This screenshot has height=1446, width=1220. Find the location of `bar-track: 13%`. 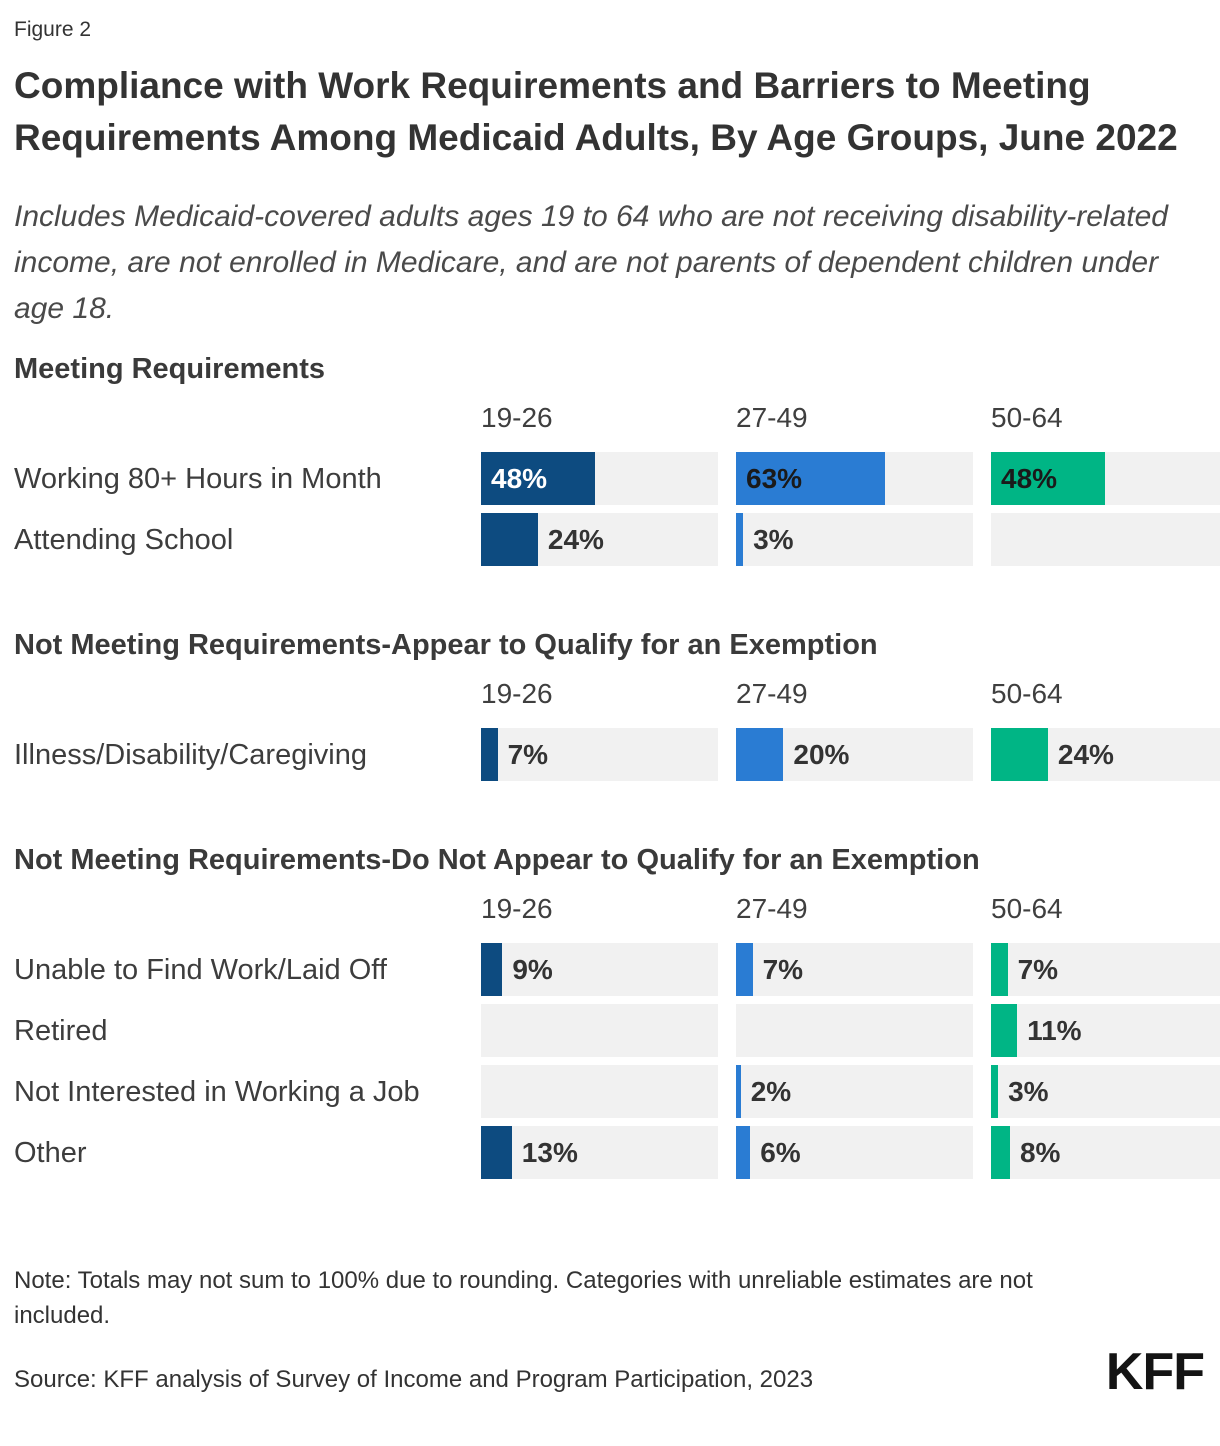

bar-track: 13% is located at coordinates (599, 1152).